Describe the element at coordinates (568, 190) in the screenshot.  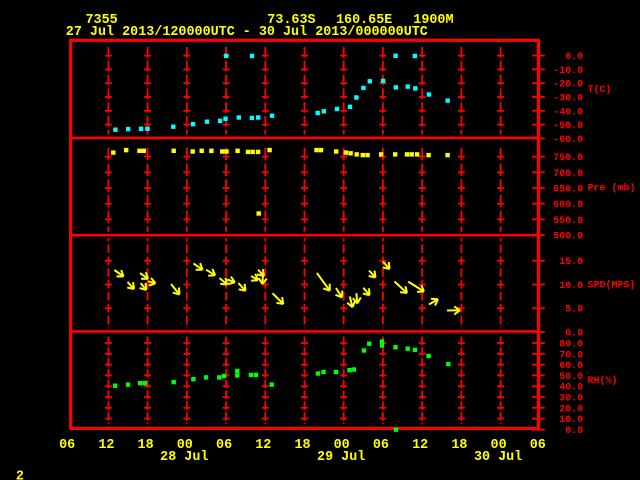
I see `svg-text: 650.0` at that location.